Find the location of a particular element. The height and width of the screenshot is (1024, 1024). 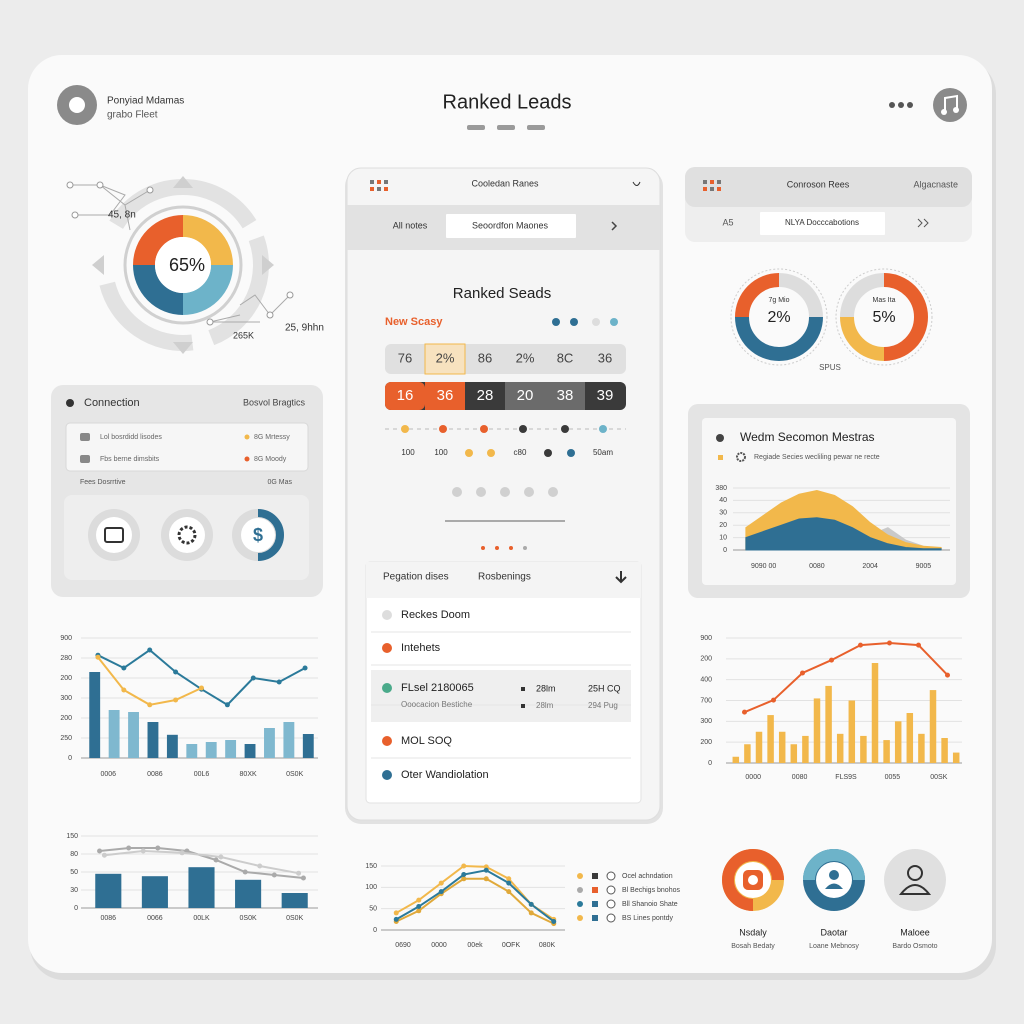

page-title: Ranked Leads is located at coordinates (507, 102).